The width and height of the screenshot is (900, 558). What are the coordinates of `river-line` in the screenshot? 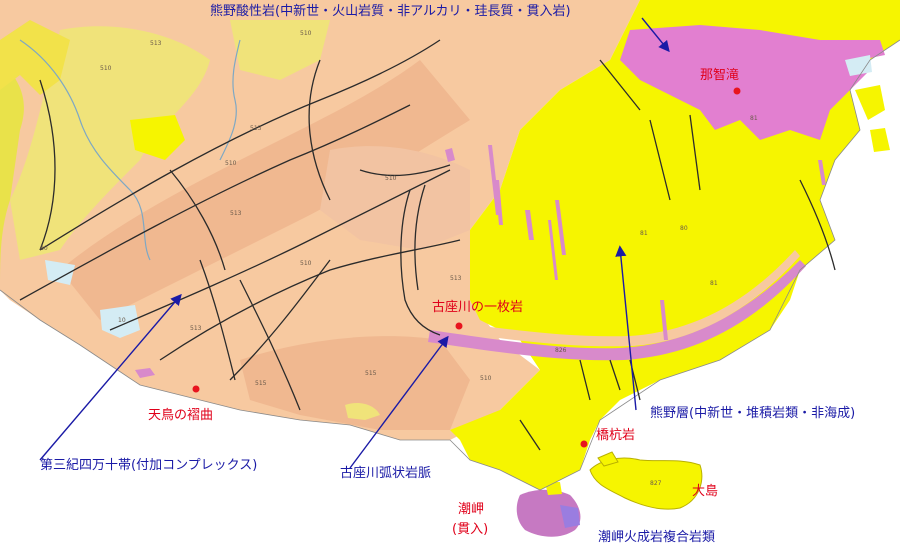 It's located at (85, 150).